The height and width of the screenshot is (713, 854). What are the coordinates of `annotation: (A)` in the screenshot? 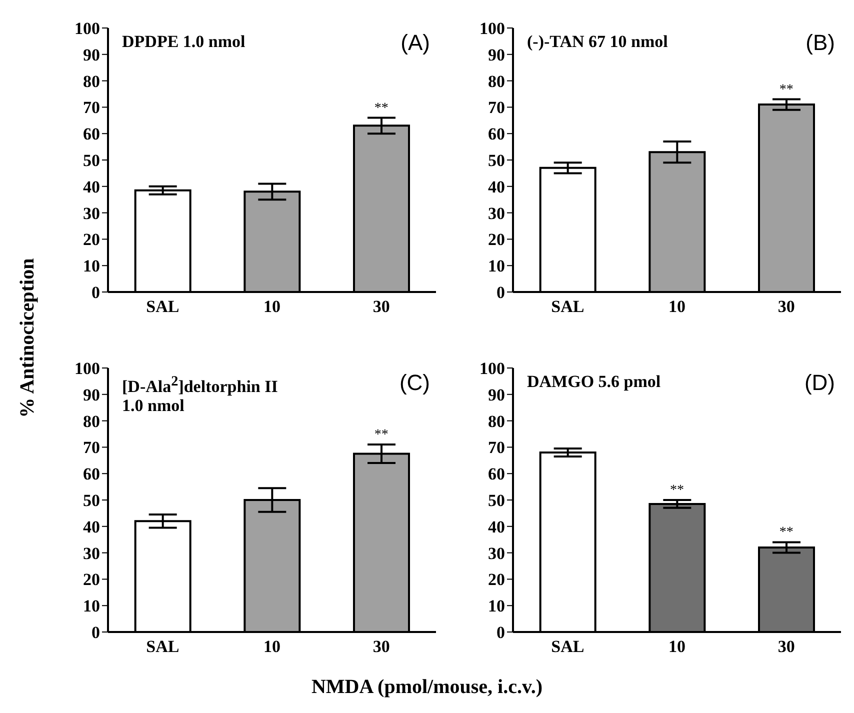 It's located at (415, 42).